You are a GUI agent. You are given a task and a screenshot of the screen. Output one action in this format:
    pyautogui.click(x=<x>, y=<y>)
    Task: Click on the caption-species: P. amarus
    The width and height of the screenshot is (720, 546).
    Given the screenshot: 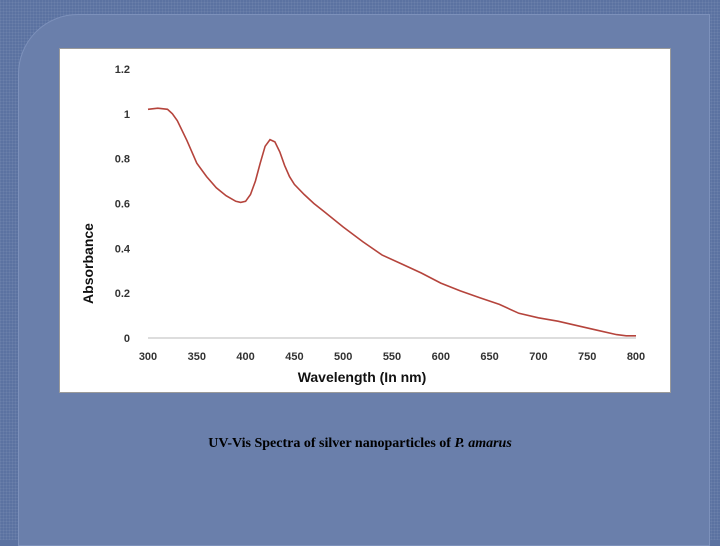 What is the action you would take?
    pyautogui.click(x=483, y=443)
    